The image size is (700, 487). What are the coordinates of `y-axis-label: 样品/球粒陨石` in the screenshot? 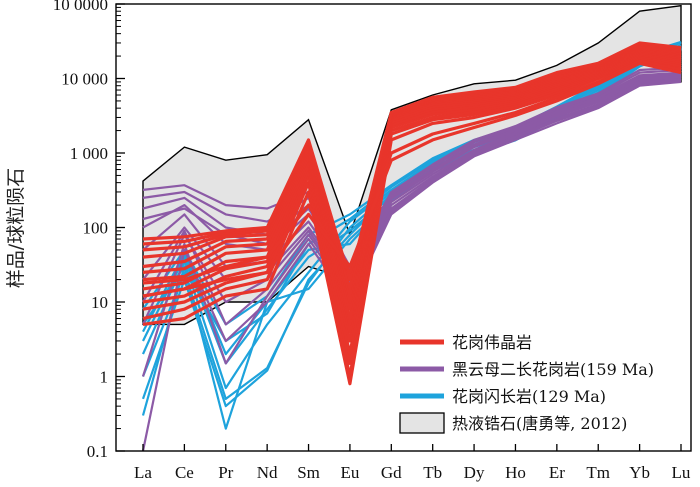 It's located at (16, 228).